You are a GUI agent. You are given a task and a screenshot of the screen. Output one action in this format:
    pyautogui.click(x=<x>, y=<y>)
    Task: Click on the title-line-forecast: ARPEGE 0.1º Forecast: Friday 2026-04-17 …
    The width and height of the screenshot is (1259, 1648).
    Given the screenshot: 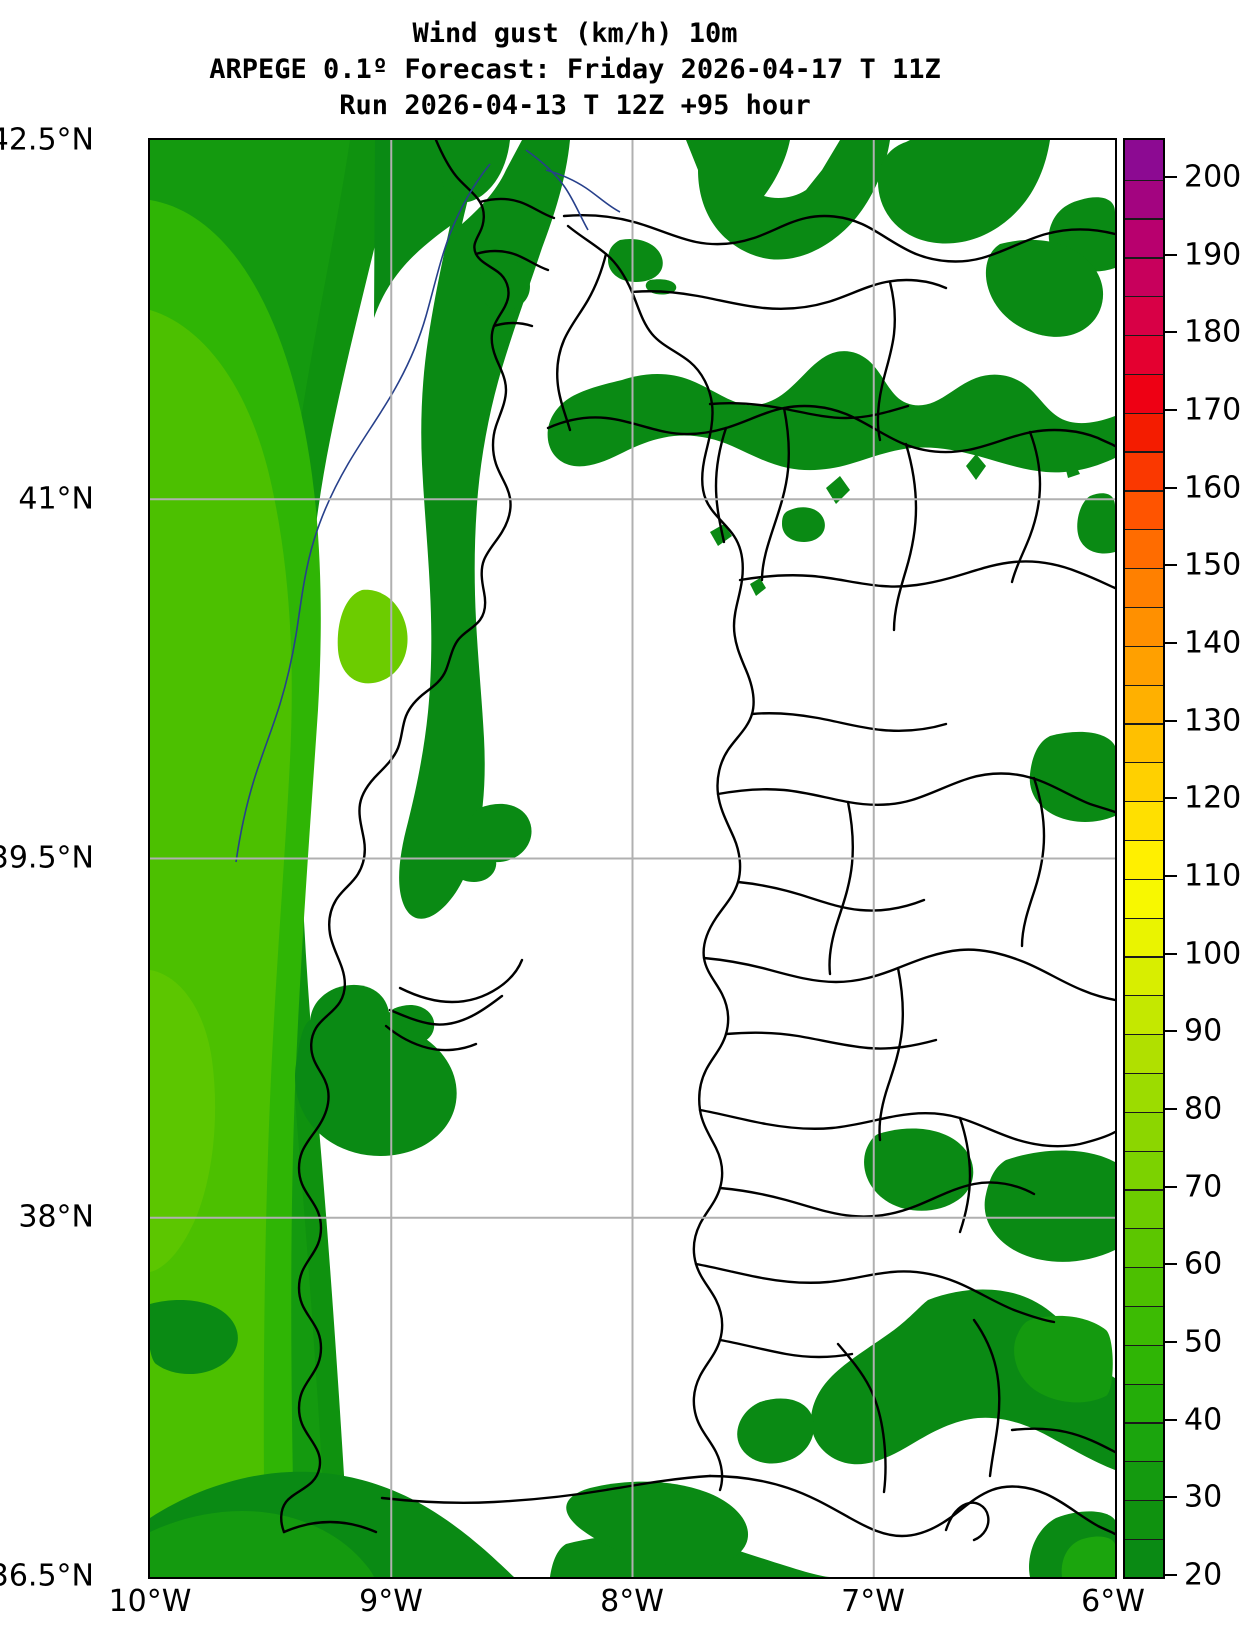 What is the action you would take?
    pyautogui.click(x=575, y=69)
    